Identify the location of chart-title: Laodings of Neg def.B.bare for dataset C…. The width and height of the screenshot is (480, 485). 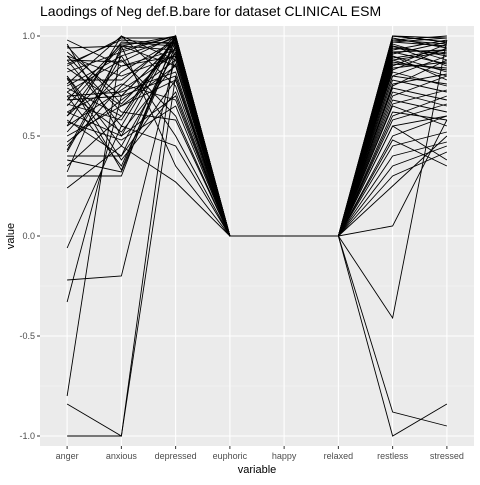
(210, 11).